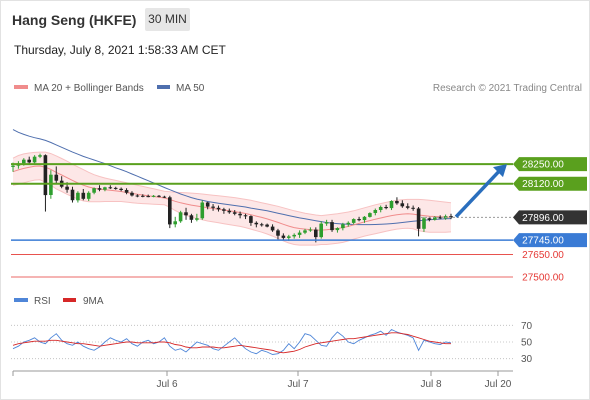 Image resolution: width=590 pixels, height=400 pixels. What do you see at coordinates (232, 184) in the screenshot?
I see `bollinger-upper-line` at bounding box center [232, 184].